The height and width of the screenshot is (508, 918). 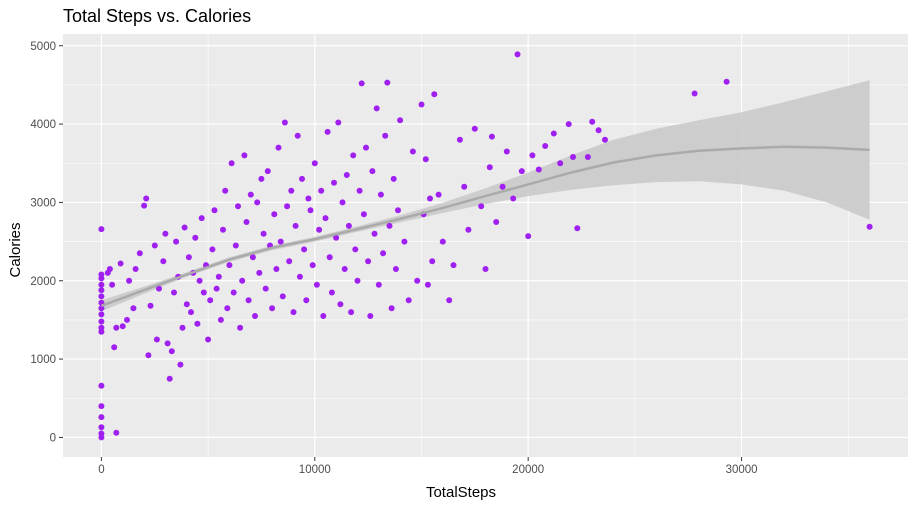 What do you see at coordinates (46, 242) in the screenshot?
I see `y-axis: 0 1000 2000 3000 4000 5000` at bounding box center [46, 242].